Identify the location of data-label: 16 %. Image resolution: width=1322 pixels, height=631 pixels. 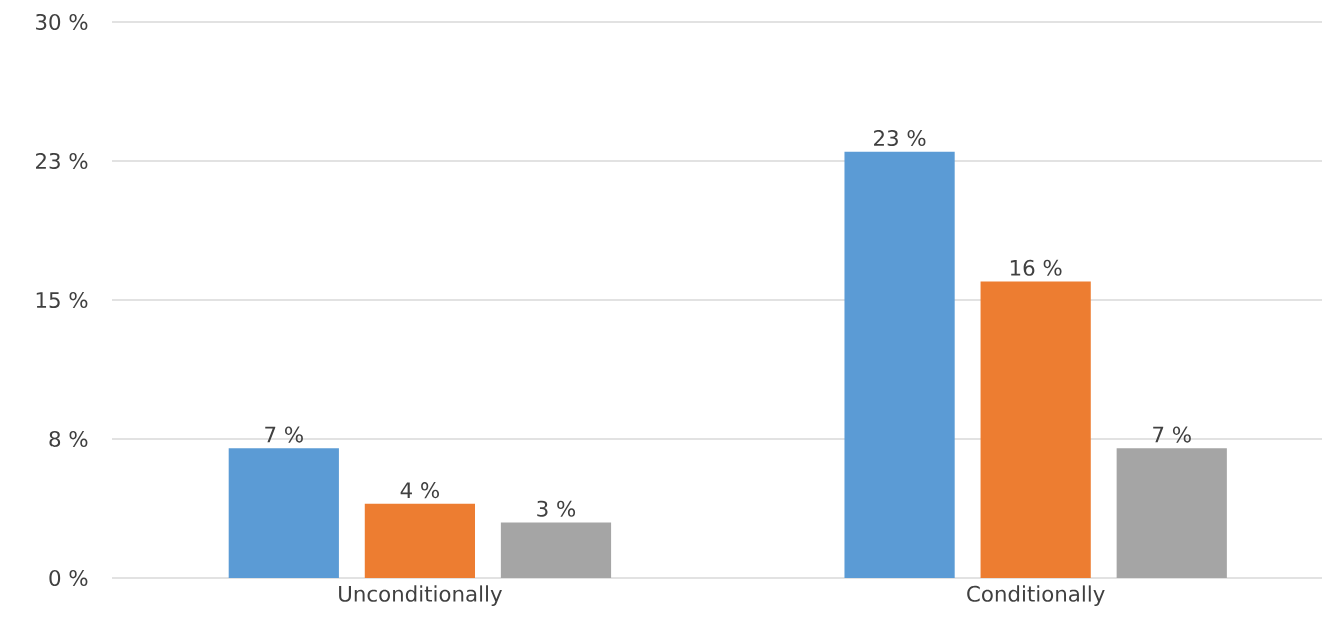
(1036, 267).